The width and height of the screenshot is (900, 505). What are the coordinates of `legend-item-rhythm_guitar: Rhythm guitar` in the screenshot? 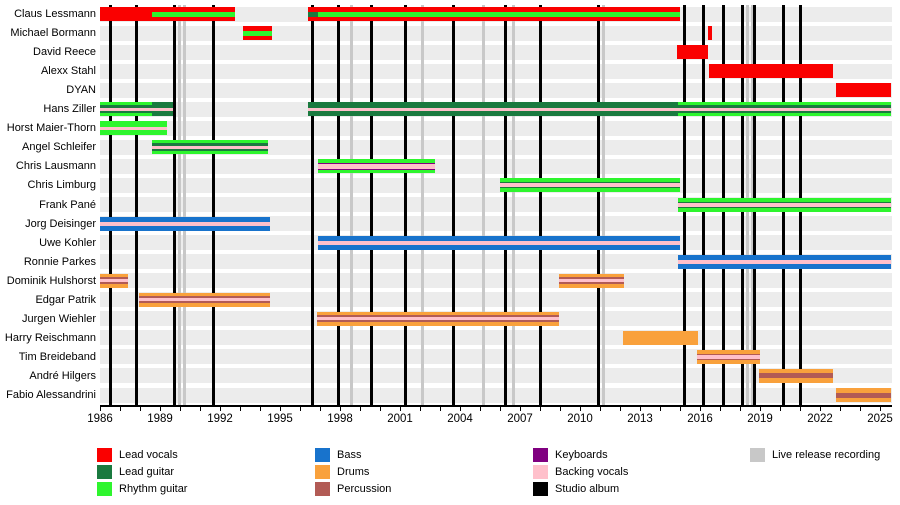 It's located at (197, 489).